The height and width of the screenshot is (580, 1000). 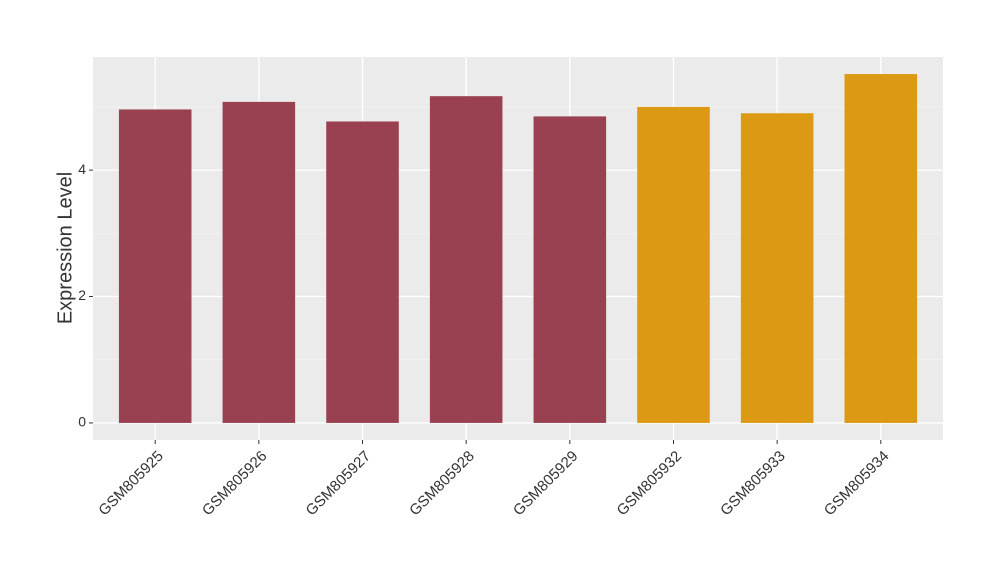 I want to click on x-tick-label: GSM805927, so click(x=339, y=484).